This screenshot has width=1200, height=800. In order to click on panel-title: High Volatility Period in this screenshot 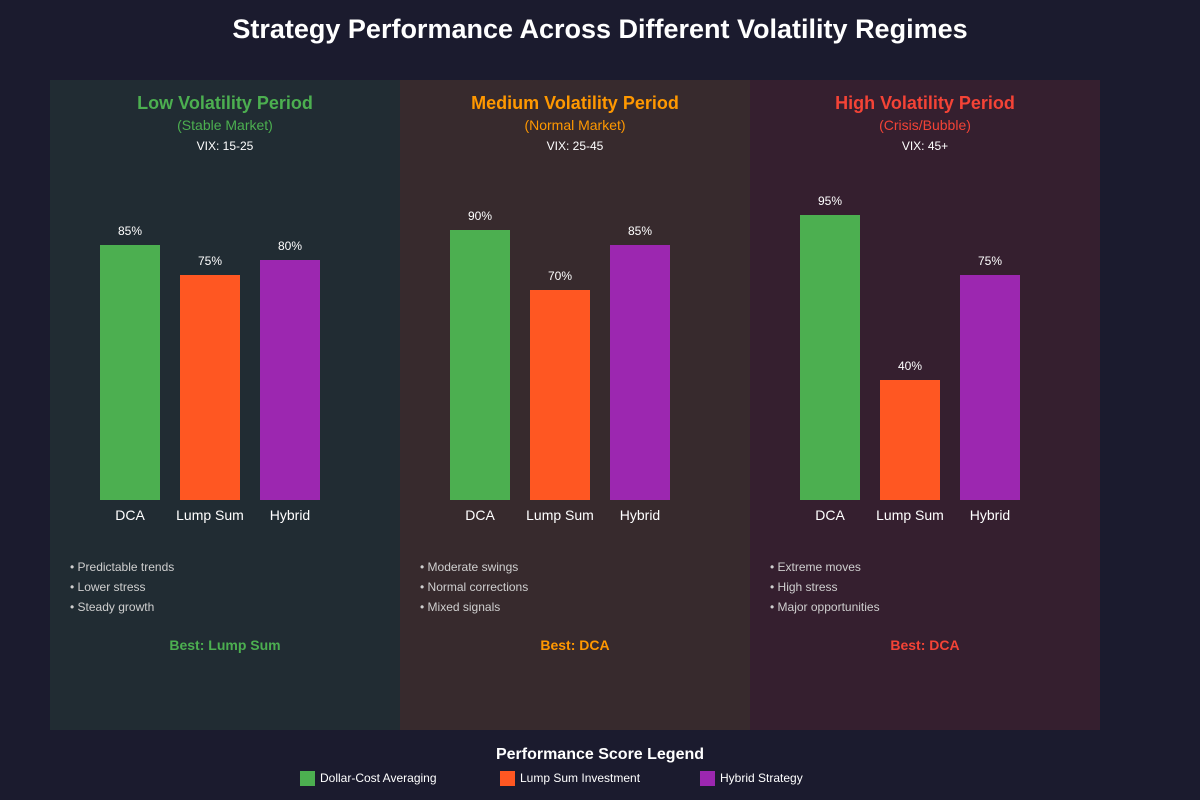, I will do `click(925, 103)`.